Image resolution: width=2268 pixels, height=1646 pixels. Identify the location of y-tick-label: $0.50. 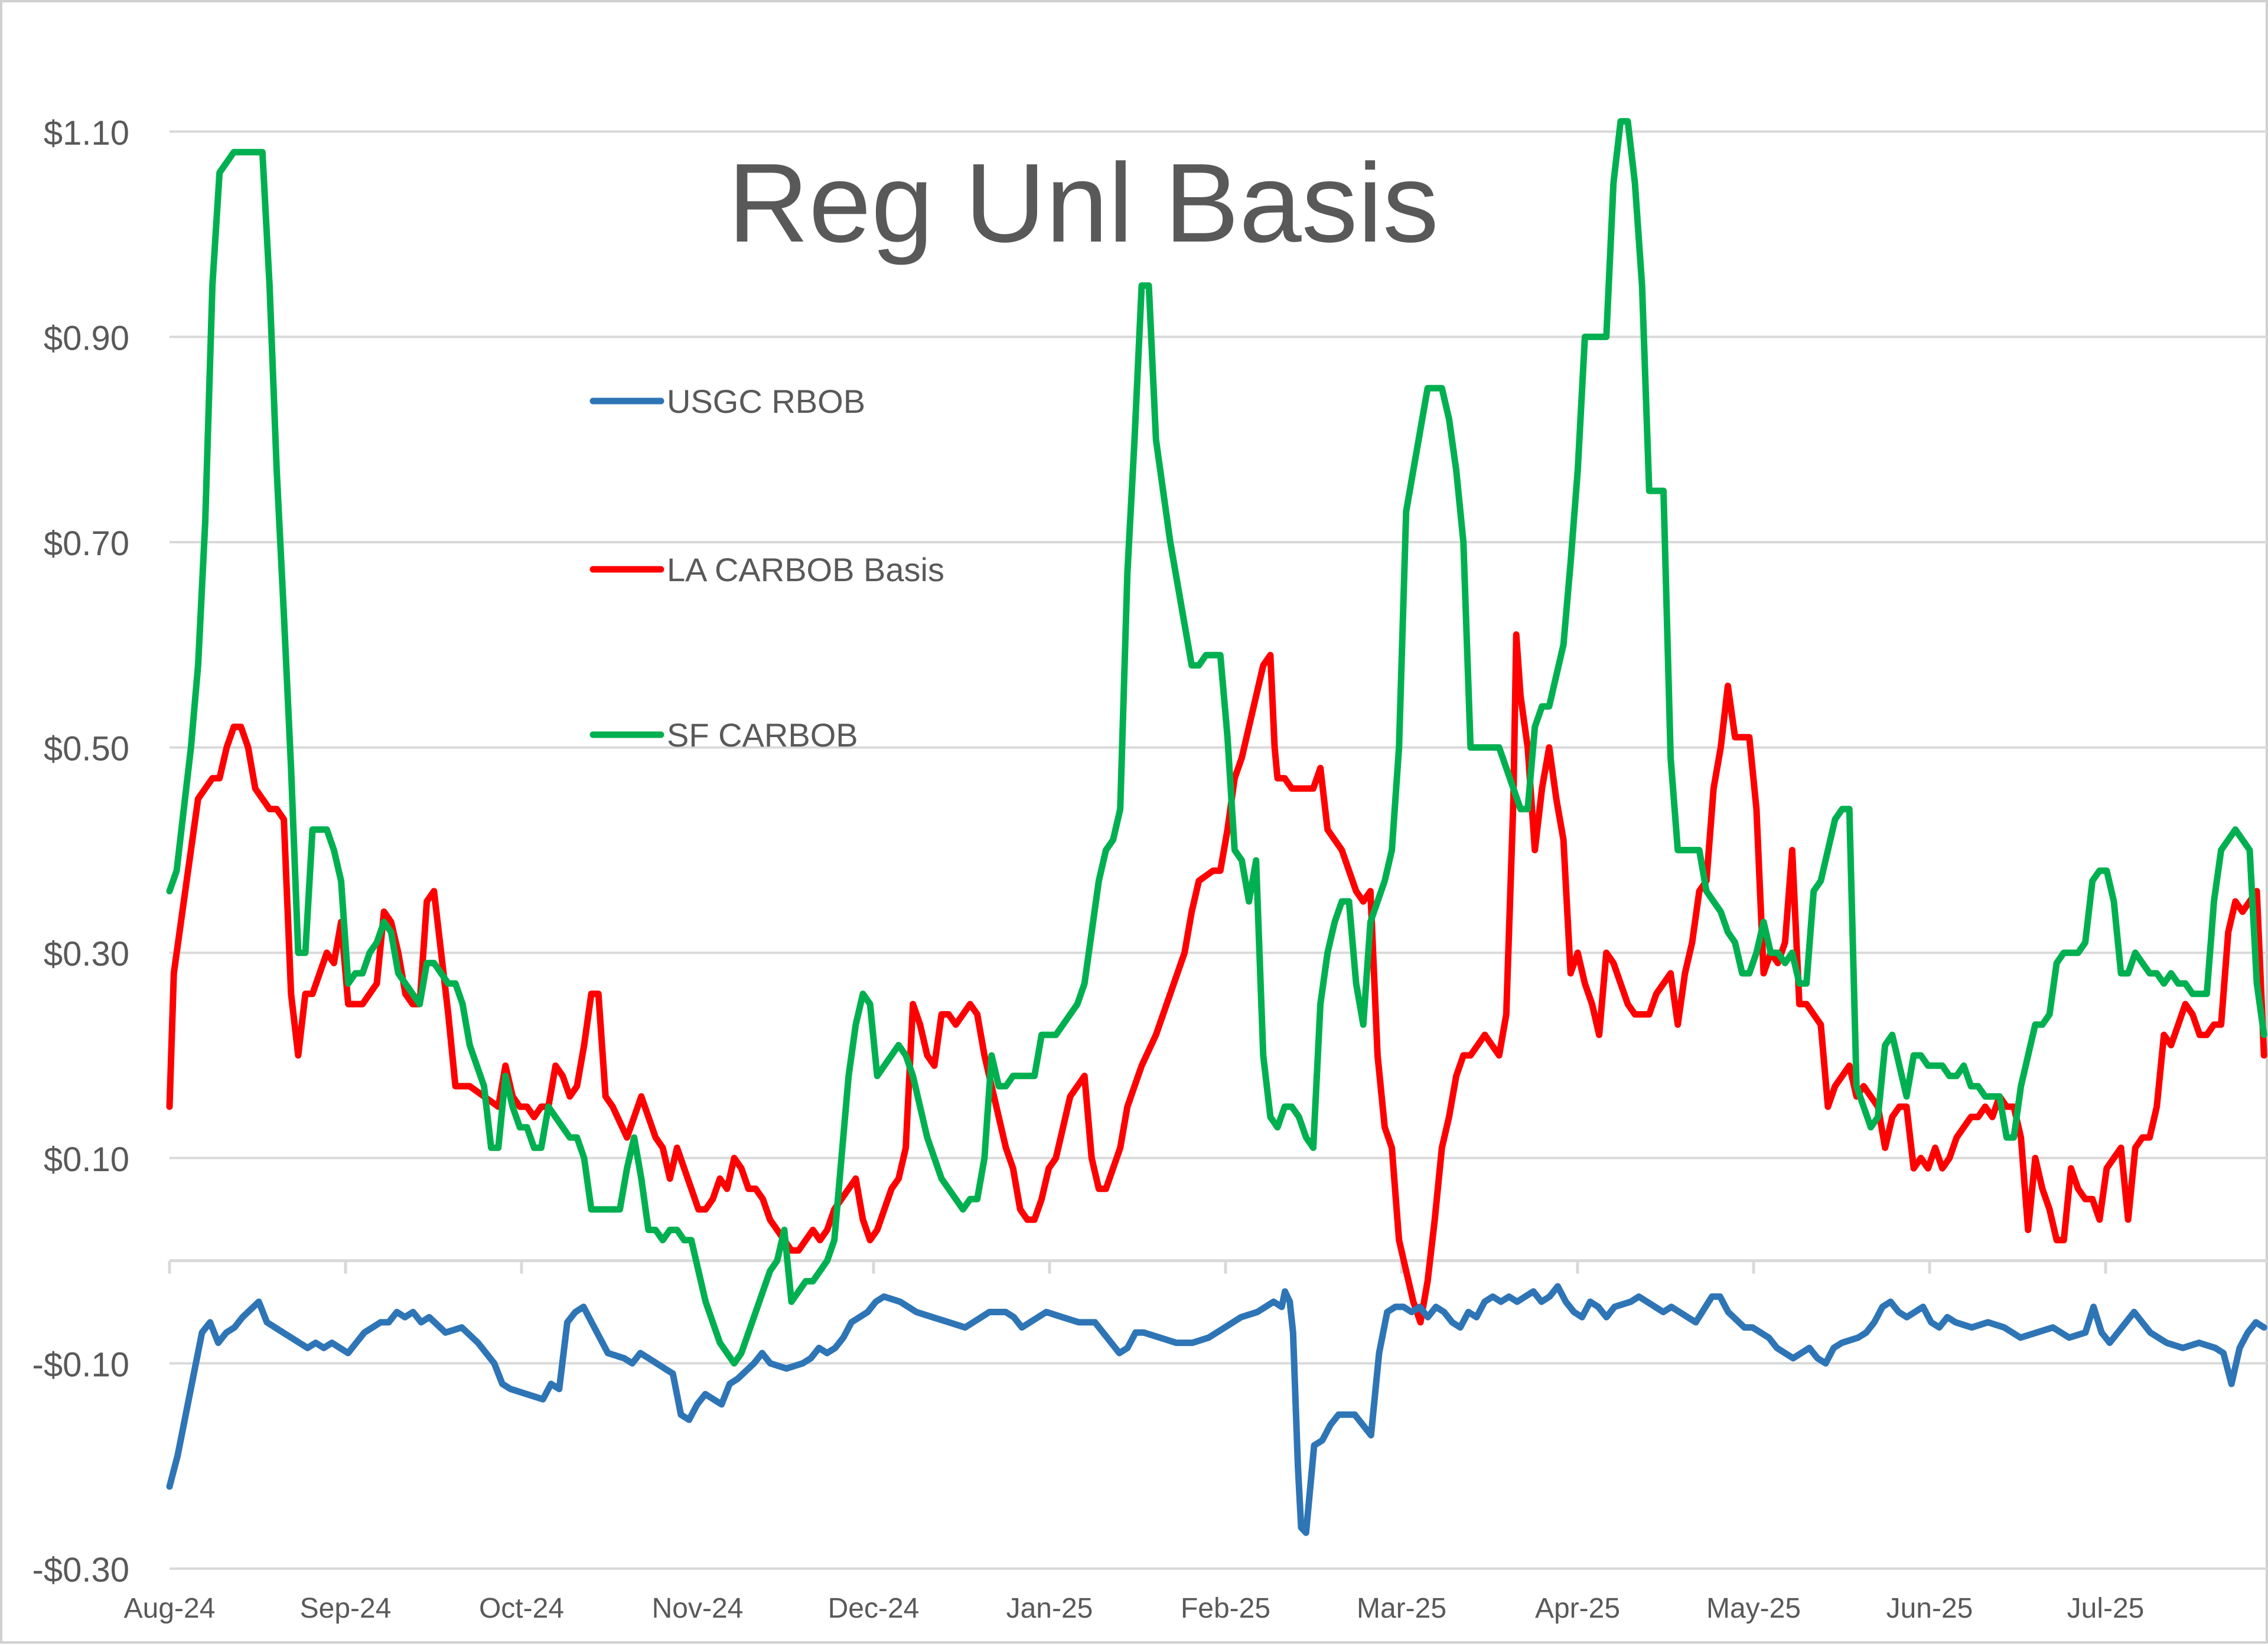
(86, 749).